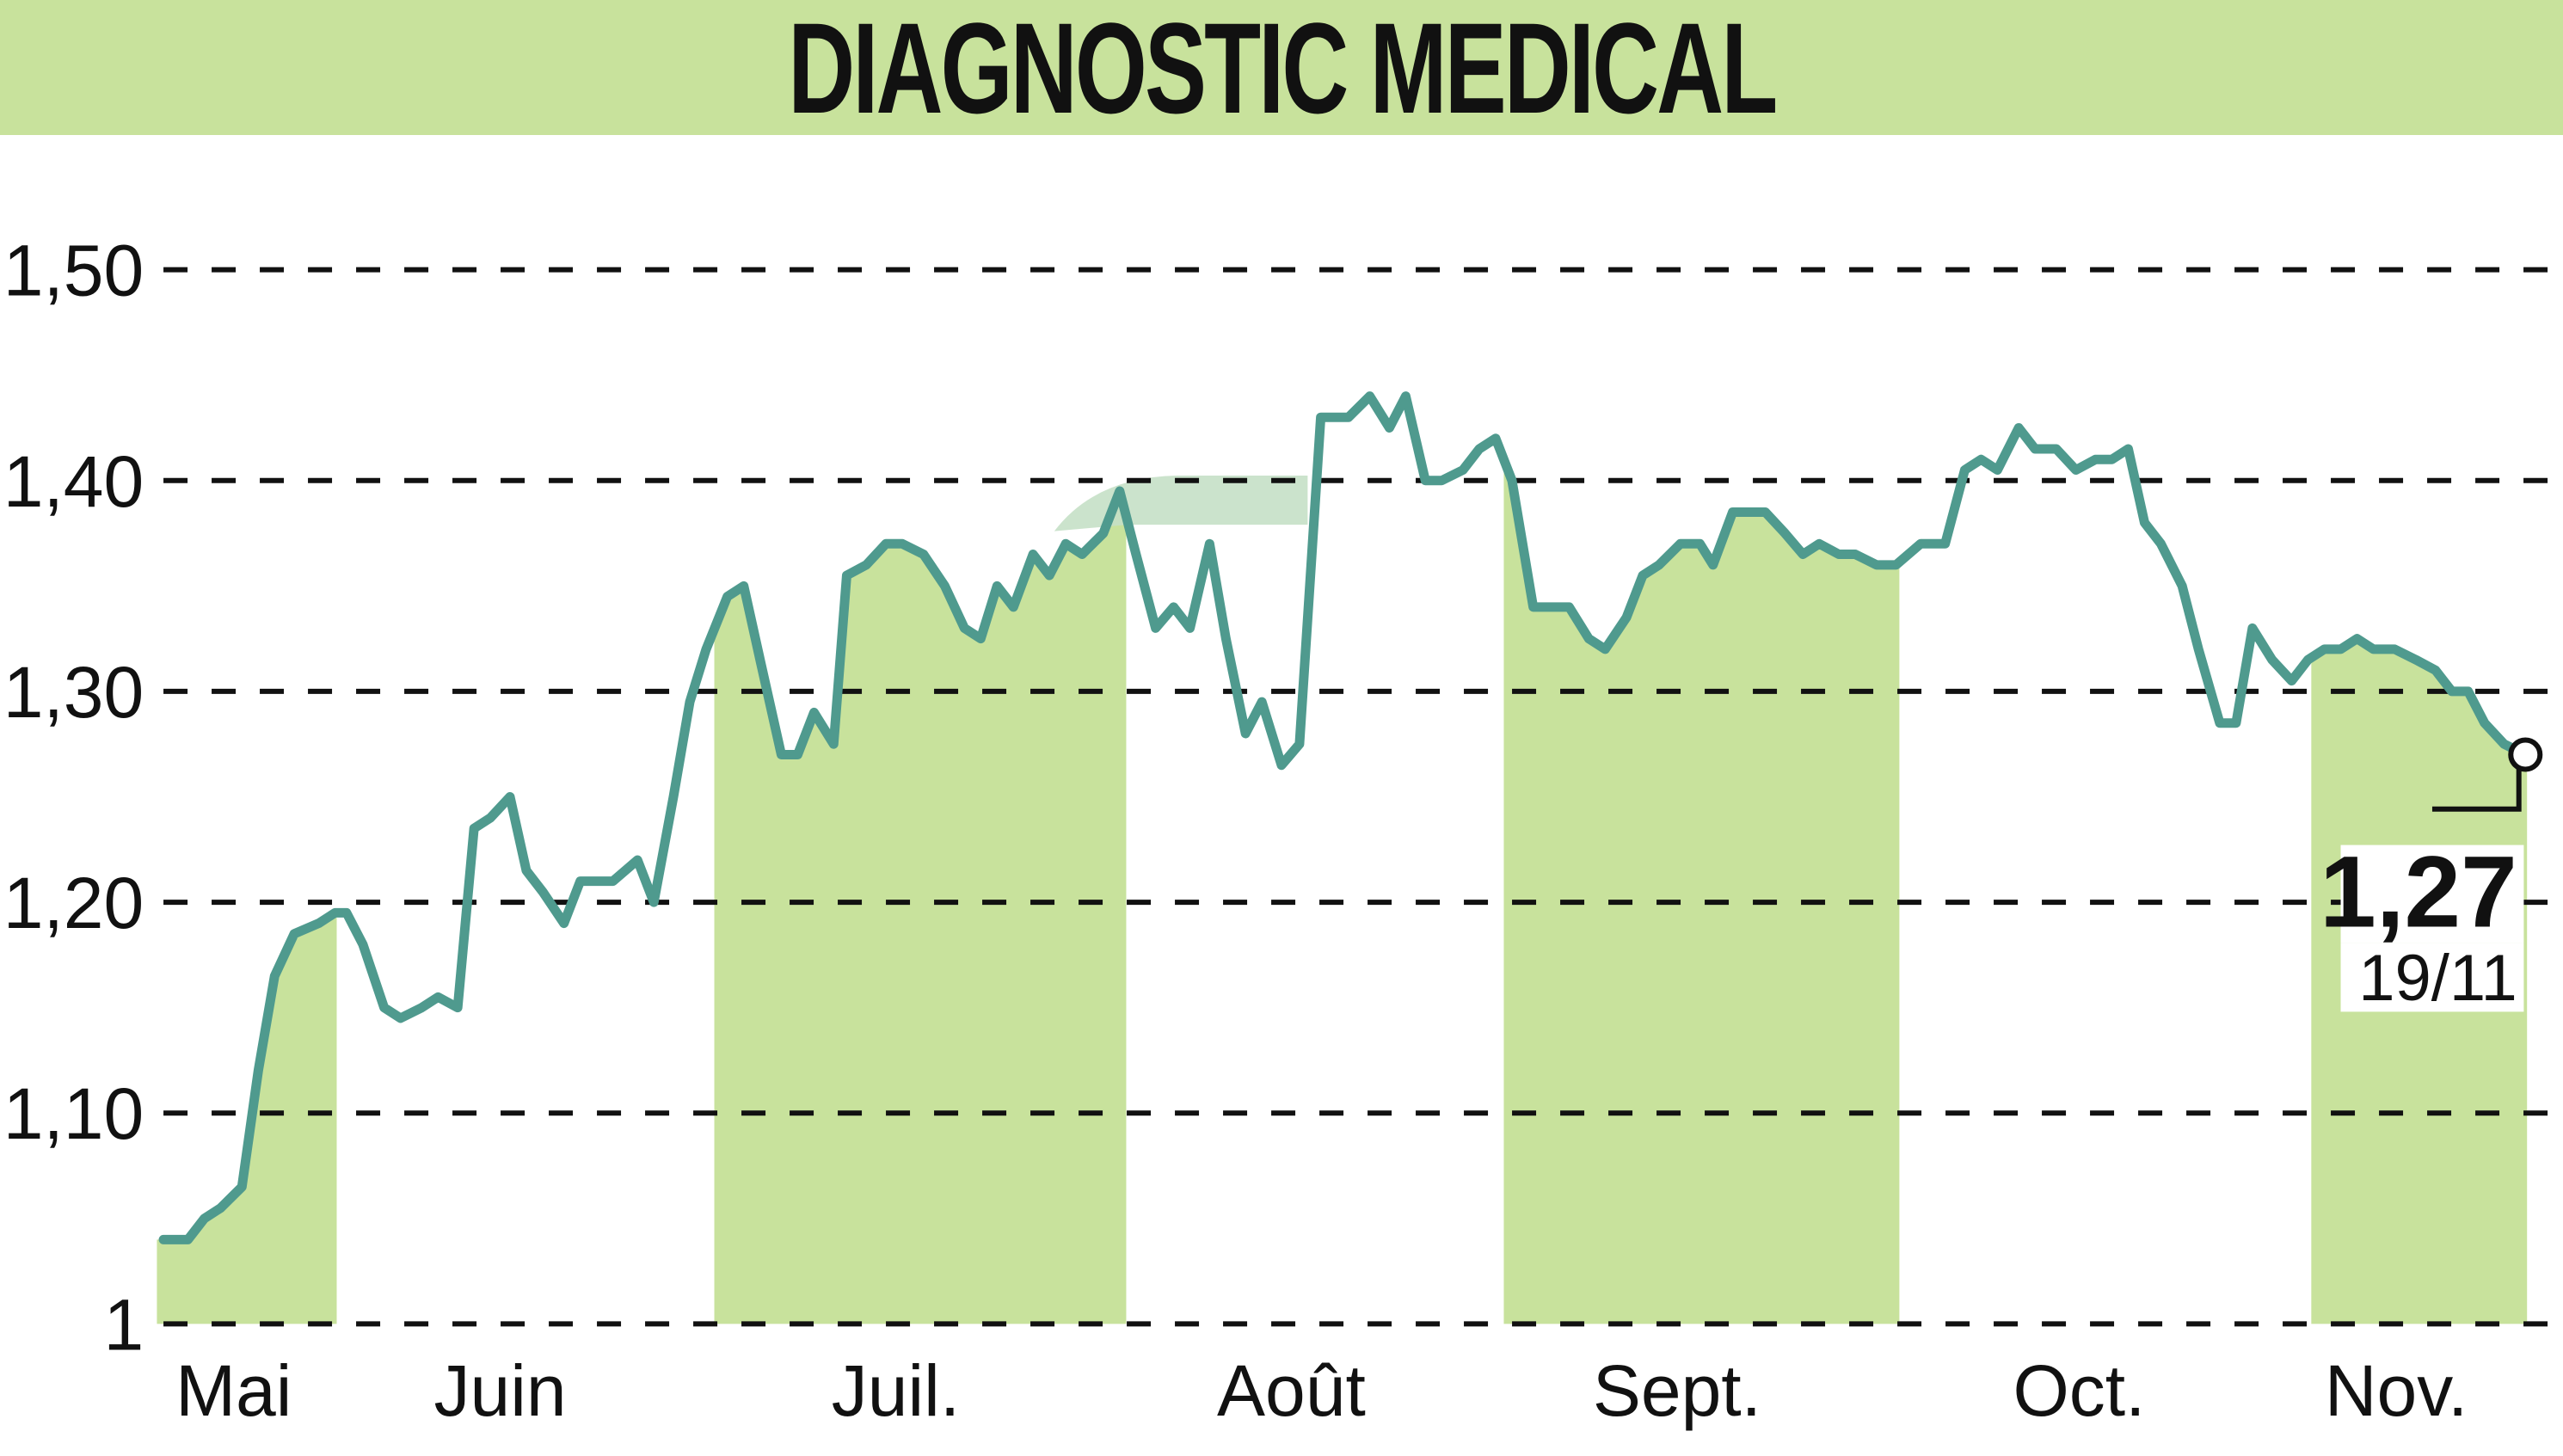  Describe the element at coordinates (2476, 789) in the screenshot. I see `callout-connector` at that location.